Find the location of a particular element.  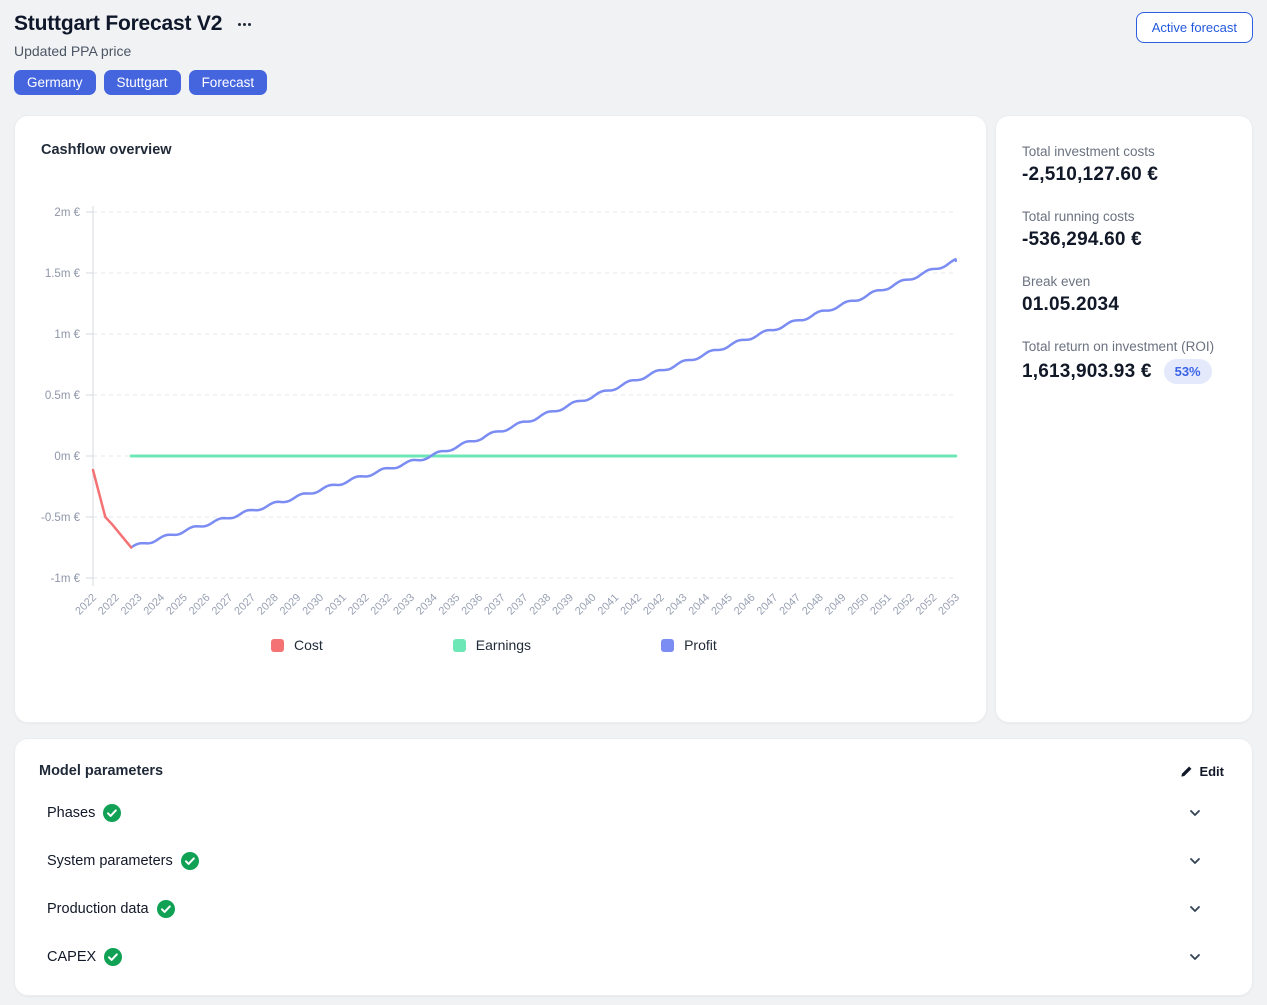

stat-label: Total running costs is located at coordinates (1078, 216).